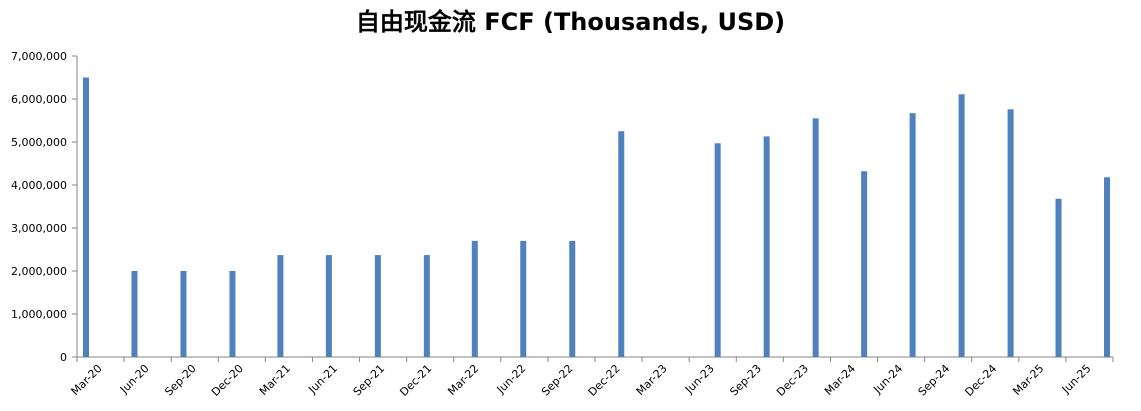 The image size is (1141, 411). What do you see at coordinates (699, 379) in the screenshot?
I see `x-tick-label: Jun-23` at bounding box center [699, 379].